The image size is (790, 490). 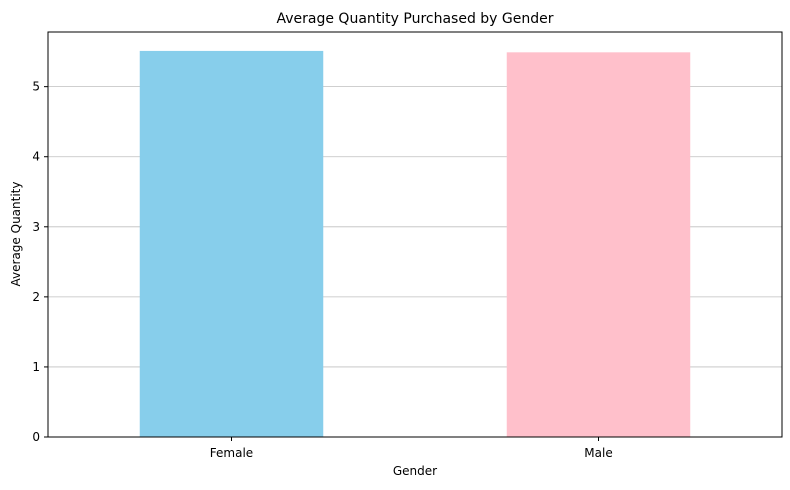 I want to click on x-tick-label: Male, so click(x=598, y=453).